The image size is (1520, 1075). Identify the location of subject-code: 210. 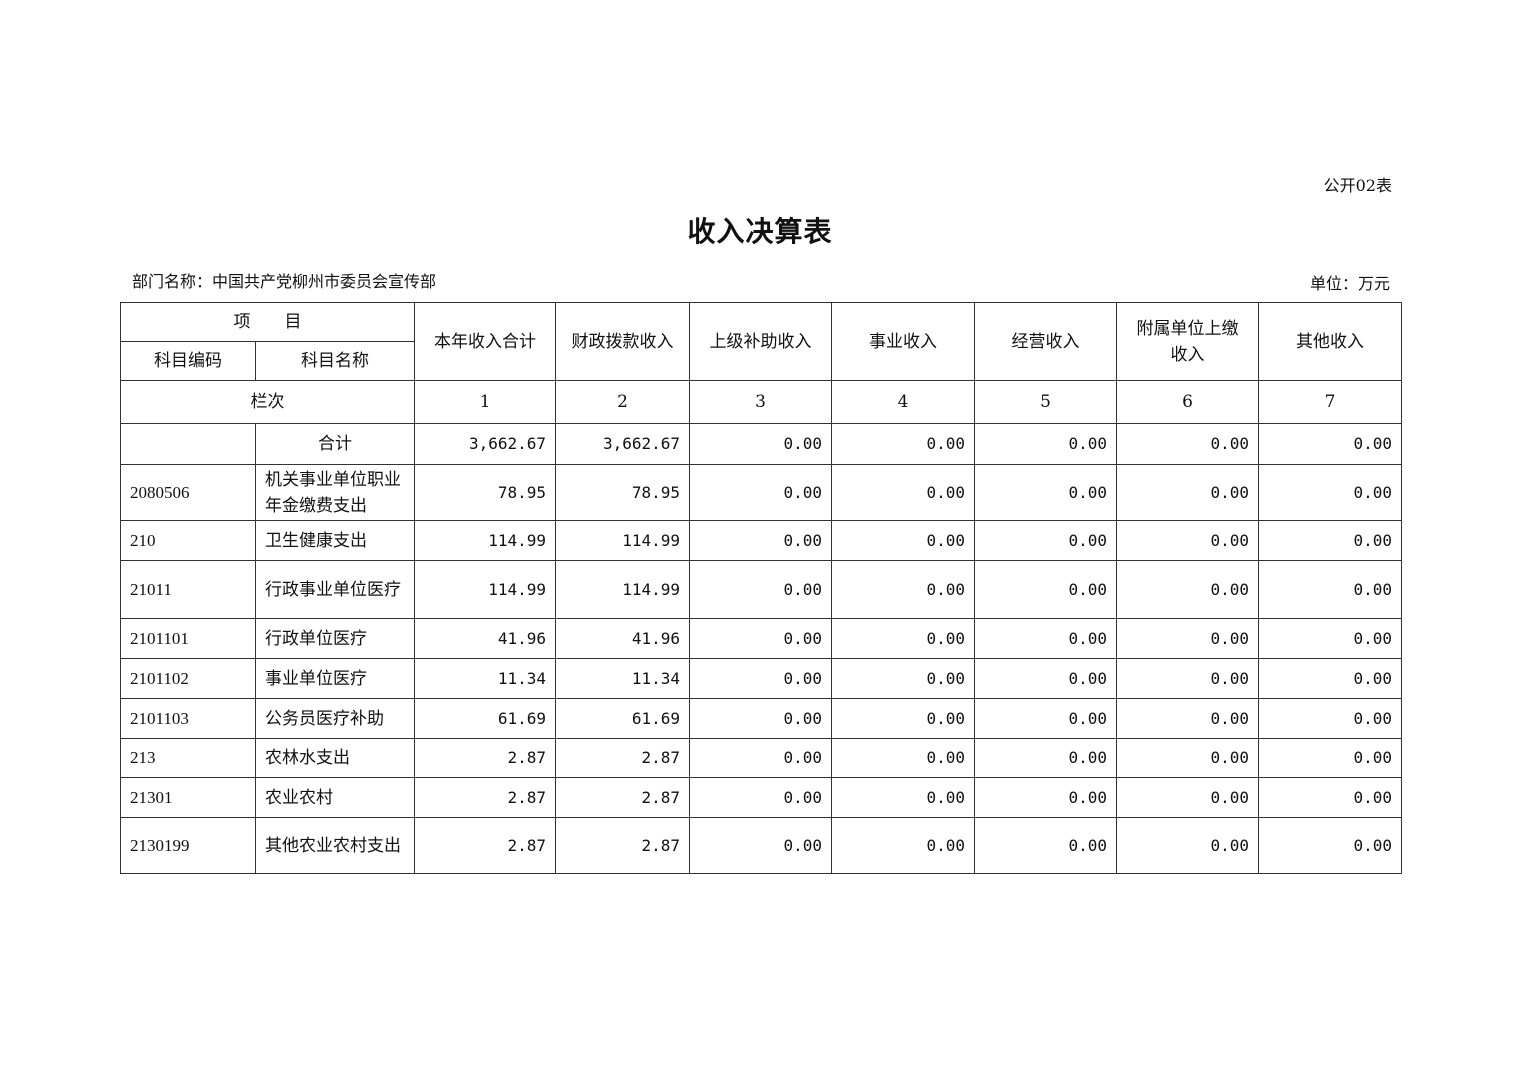
(188, 540).